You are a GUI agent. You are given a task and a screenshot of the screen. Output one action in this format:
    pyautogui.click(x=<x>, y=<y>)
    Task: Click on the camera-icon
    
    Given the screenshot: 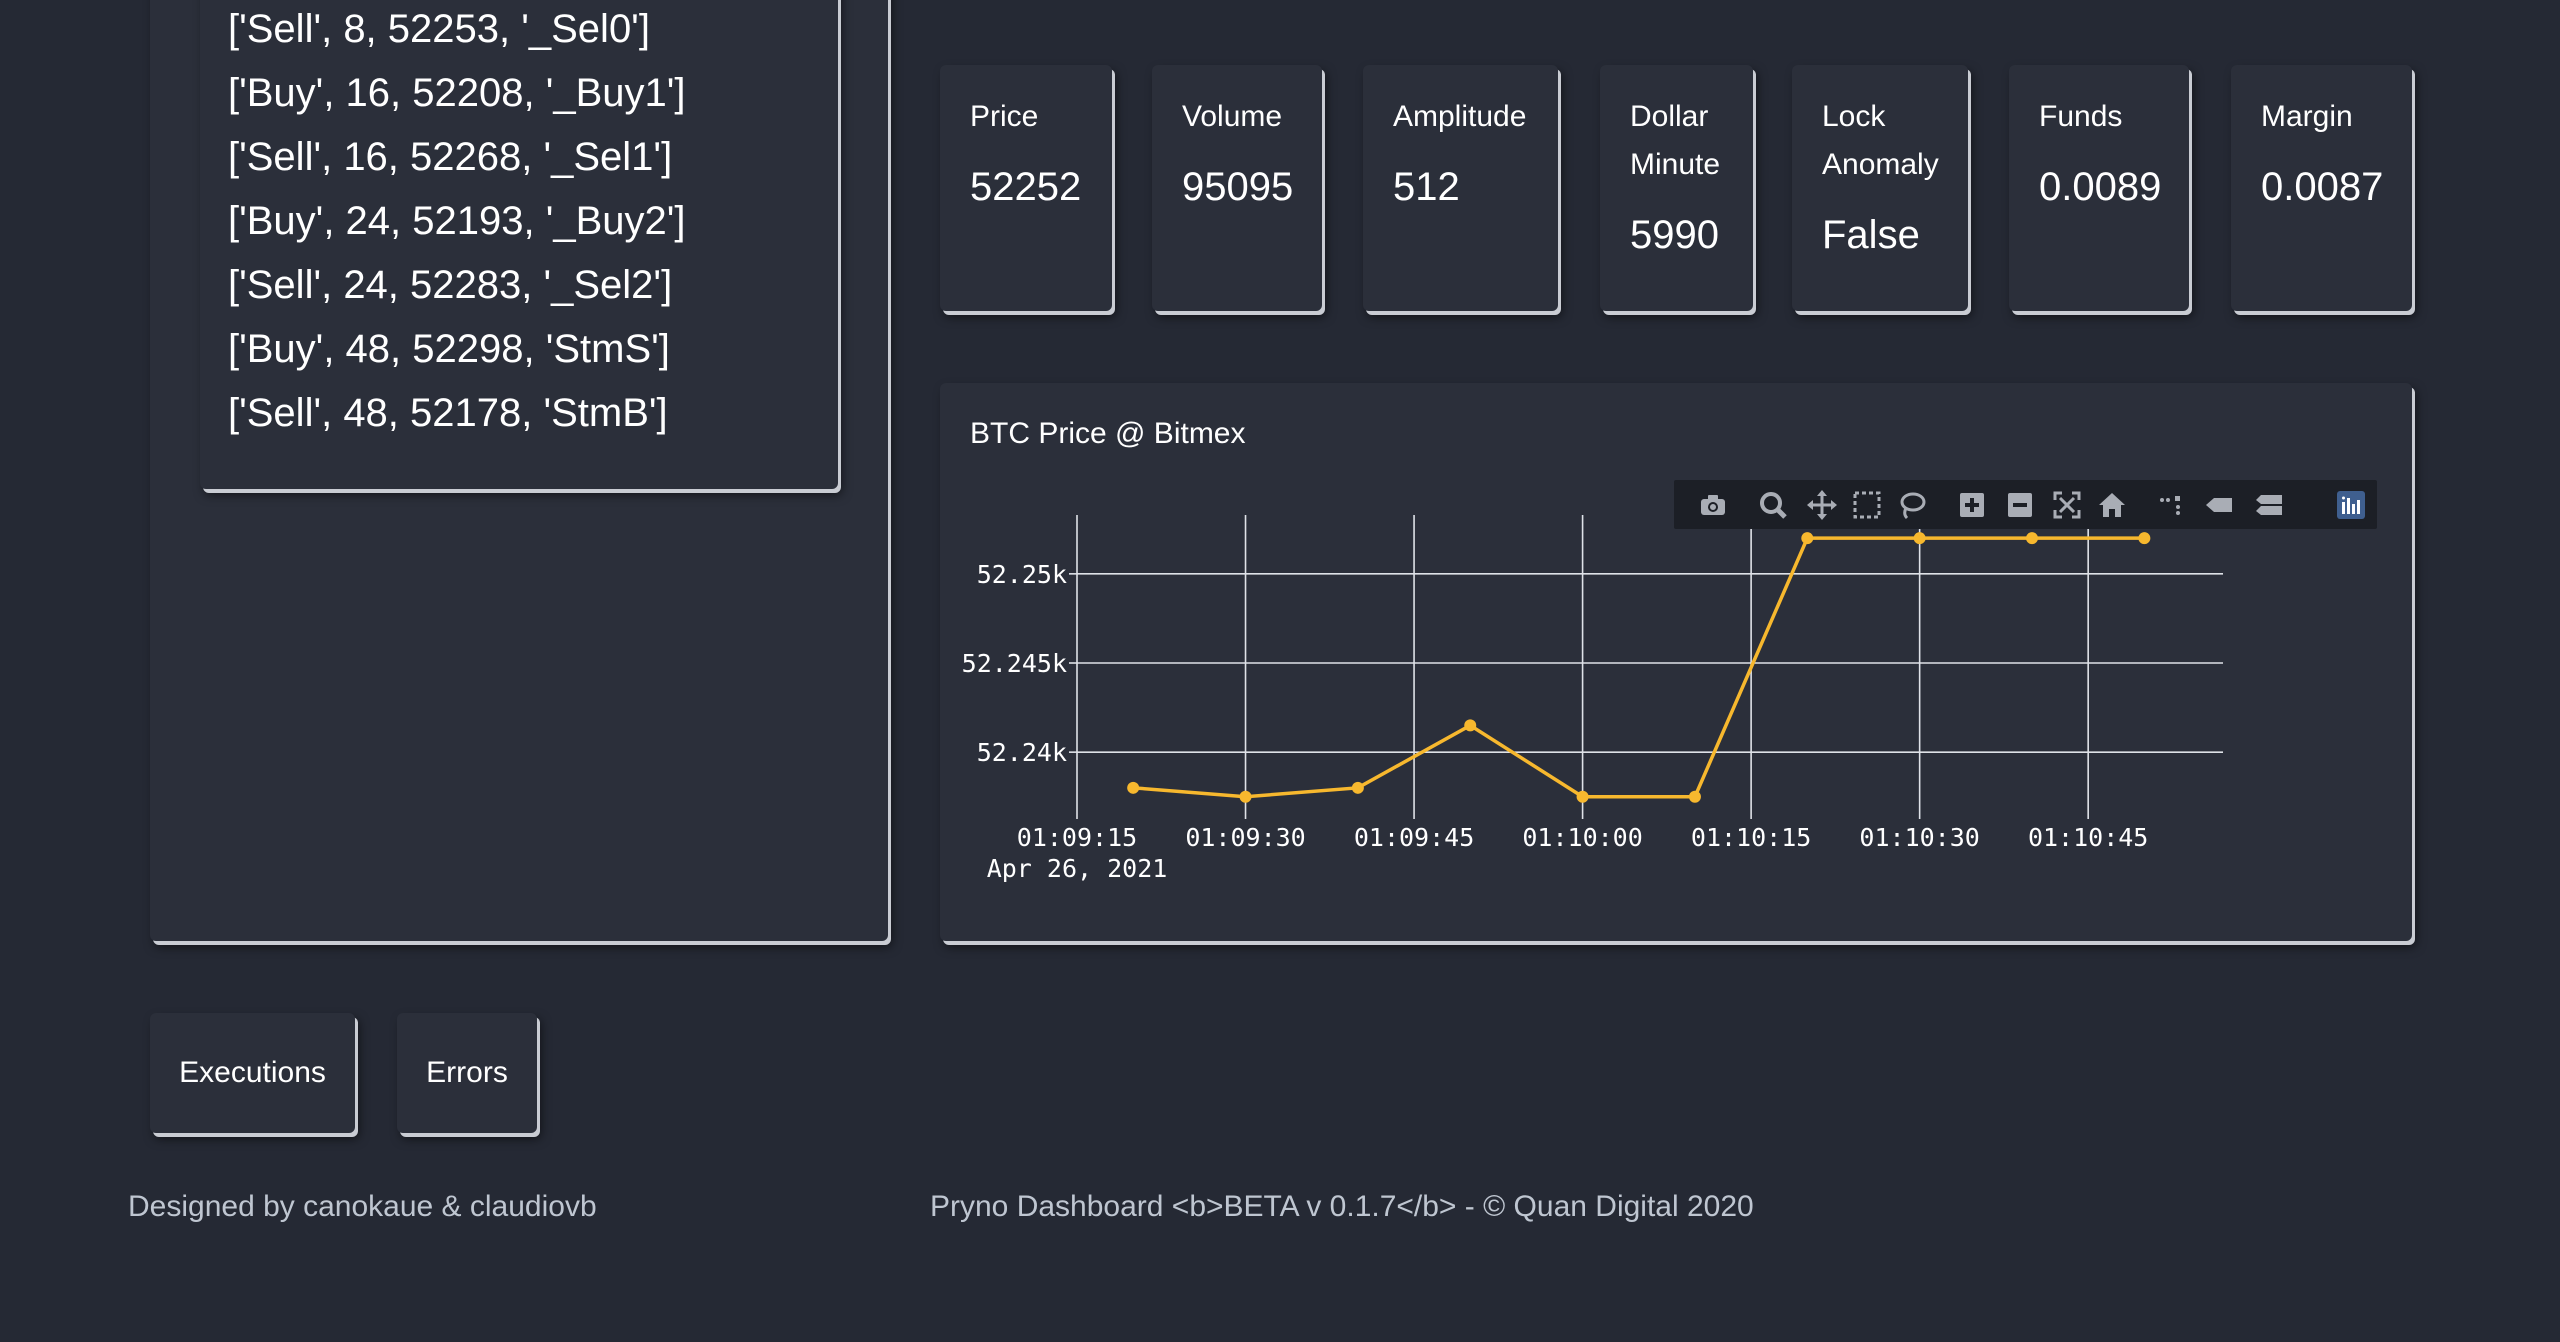 What is the action you would take?
    pyautogui.click(x=1713, y=505)
    